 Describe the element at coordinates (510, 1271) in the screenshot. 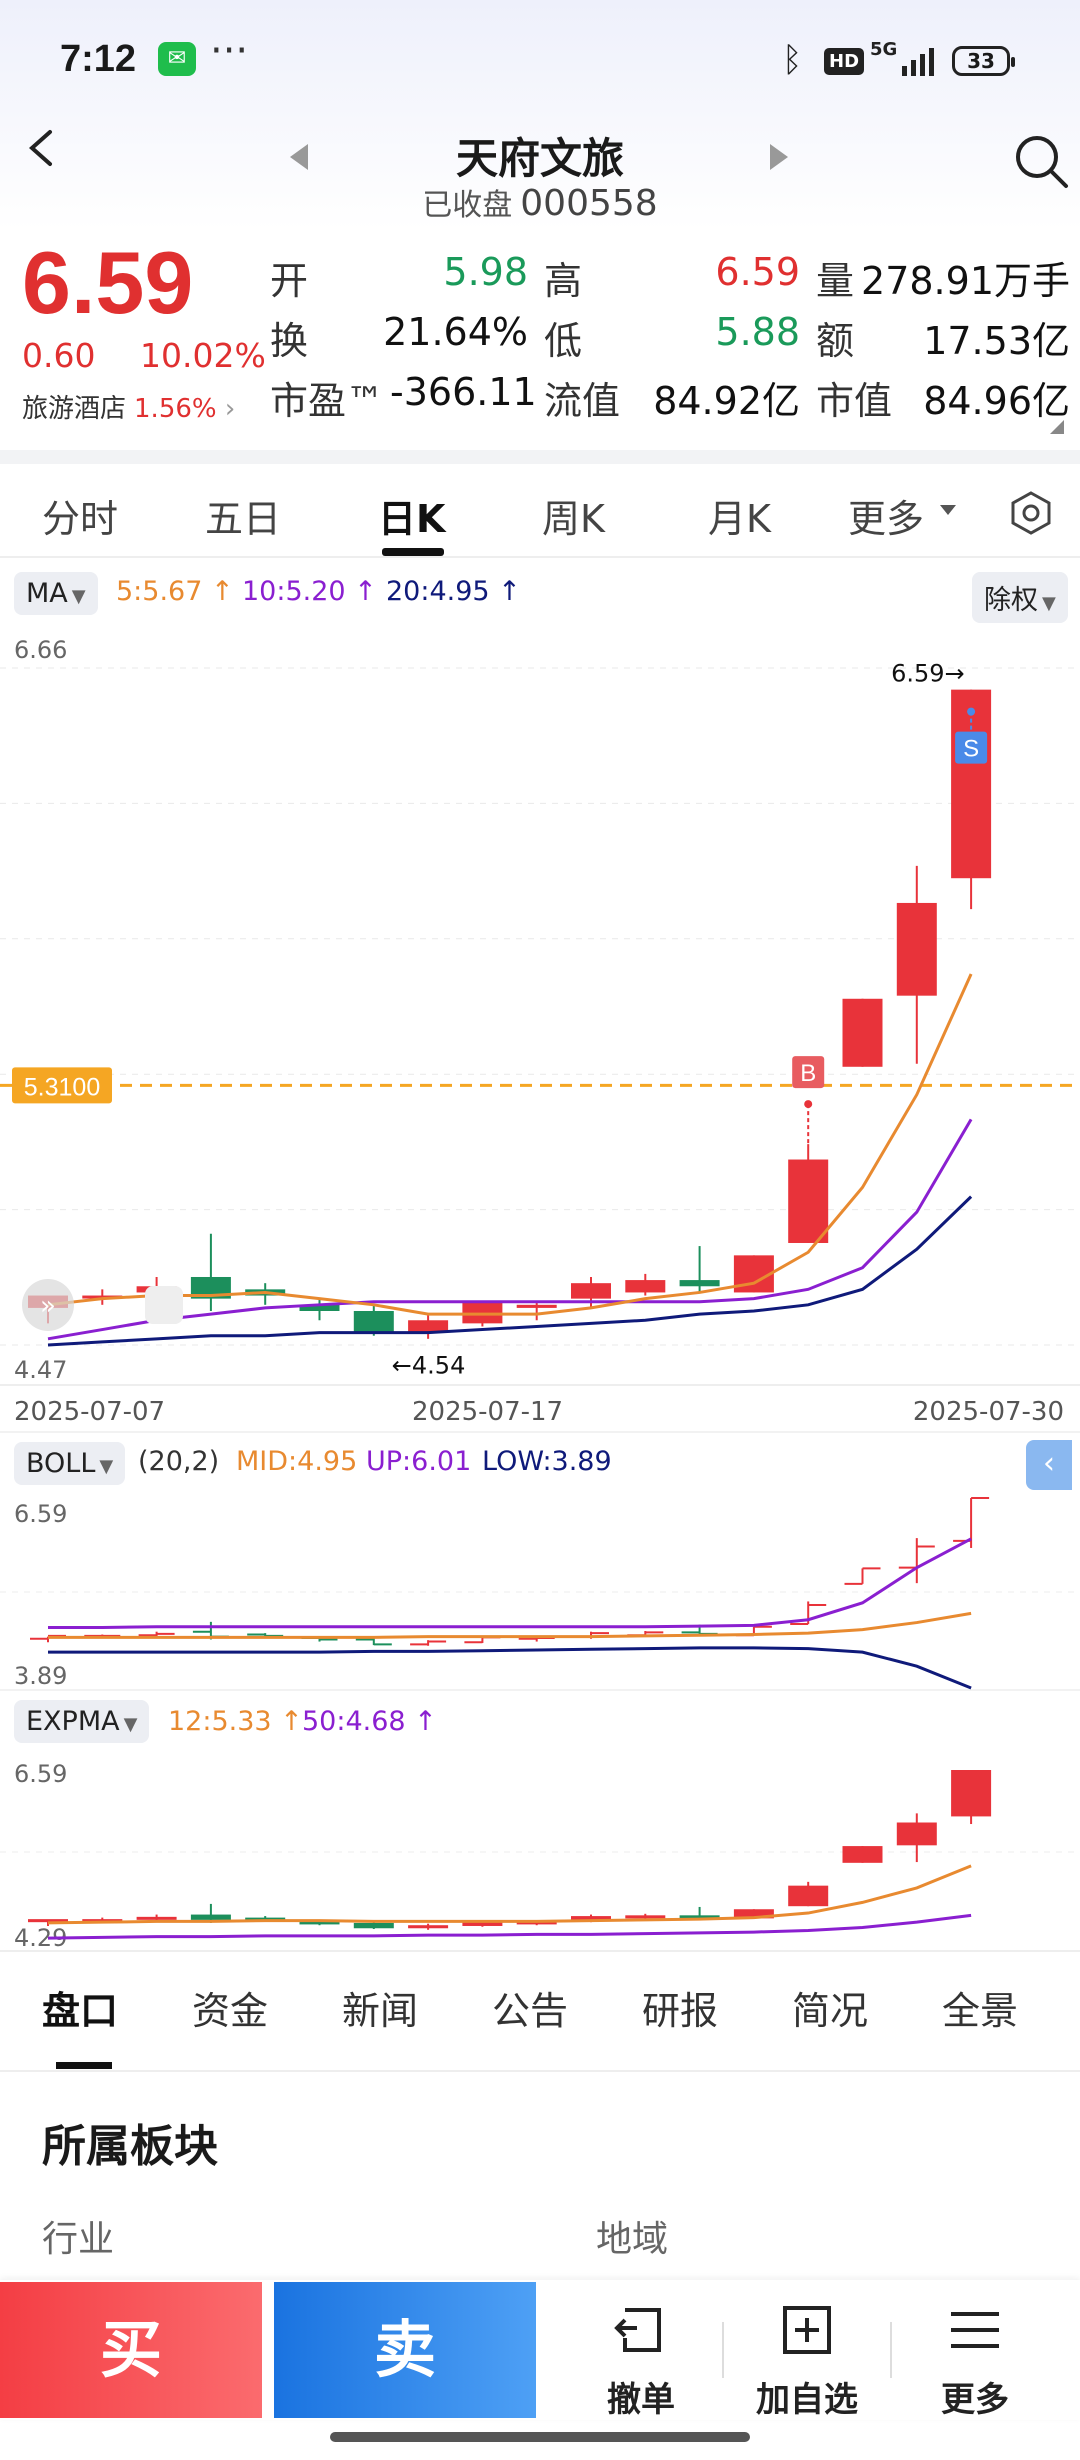

I see `ma20-line` at that location.